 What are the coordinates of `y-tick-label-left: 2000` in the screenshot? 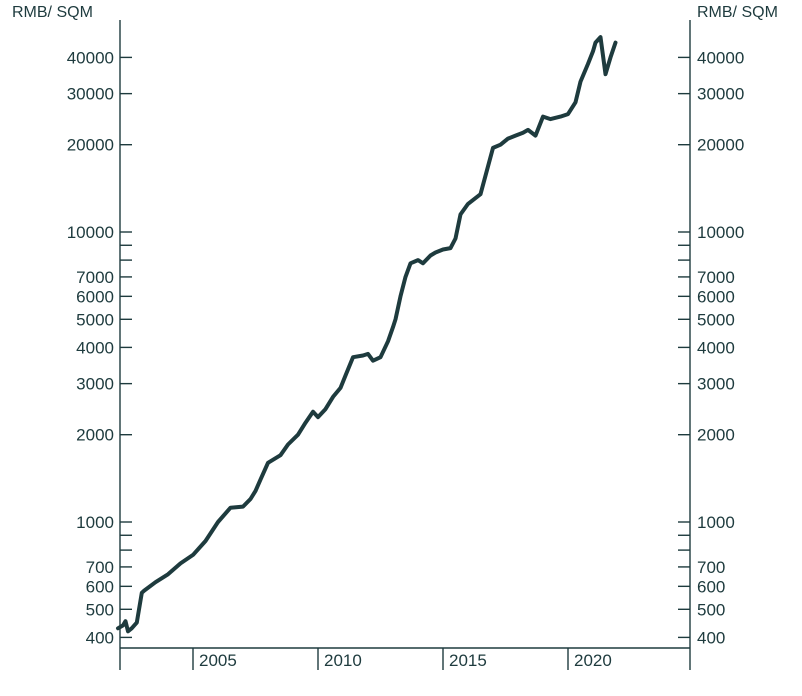 It's located at (95, 435).